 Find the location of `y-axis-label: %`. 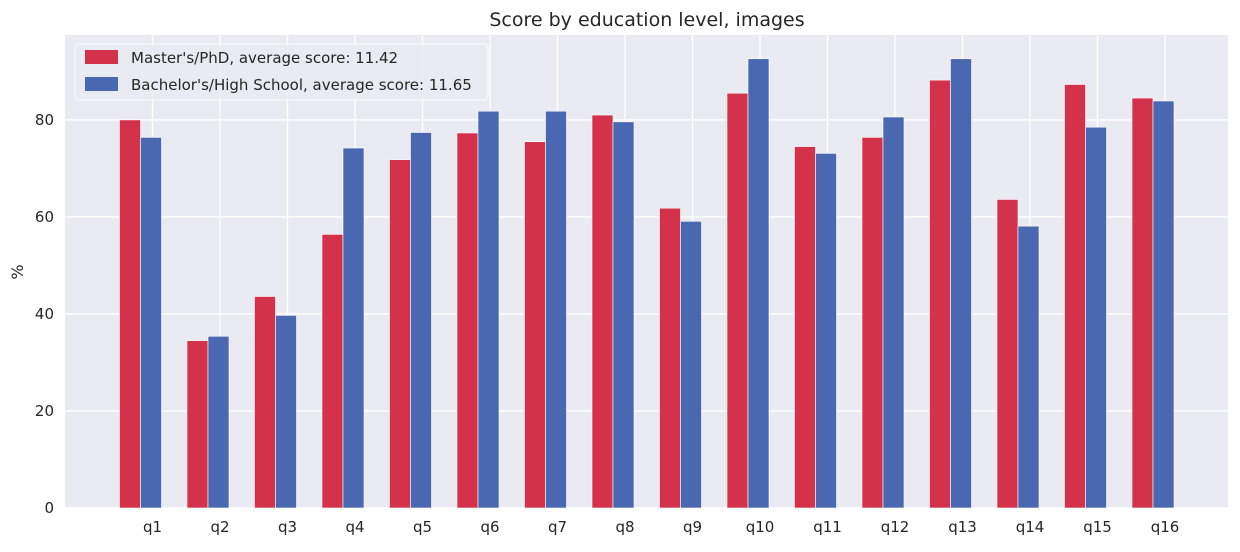

y-axis-label: % is located at coordinates (17, 271).